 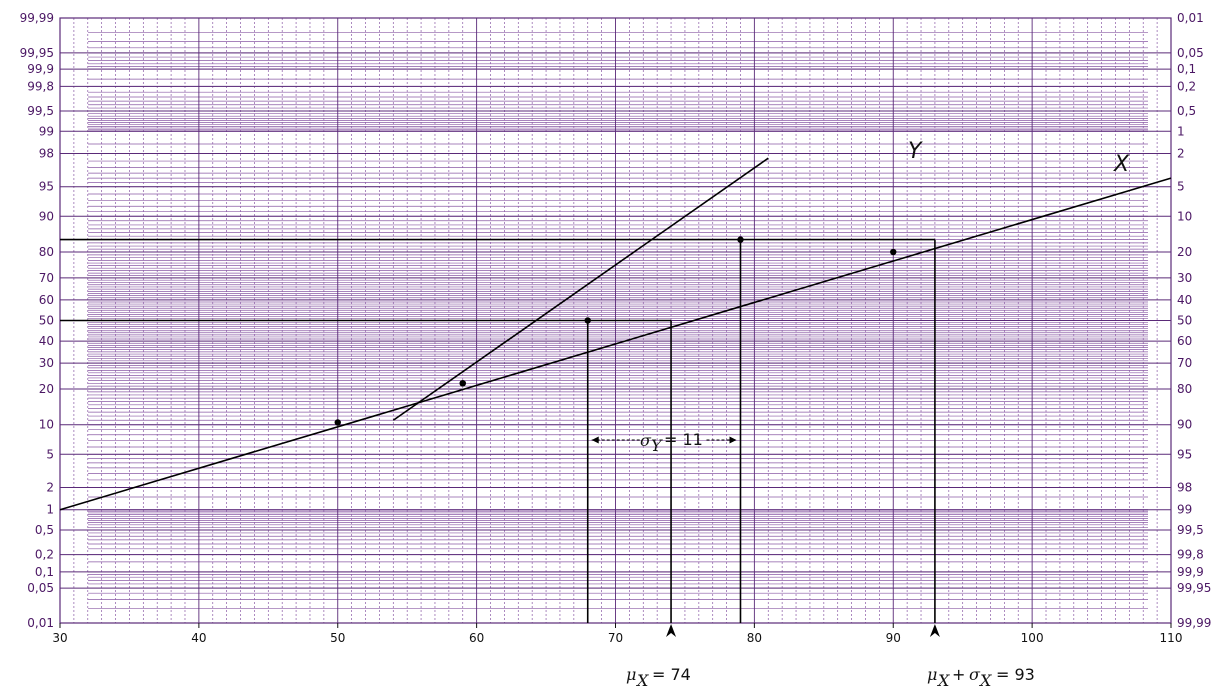 I want to click on right-tick-label: 0,05, so click(x=1190, y=53).